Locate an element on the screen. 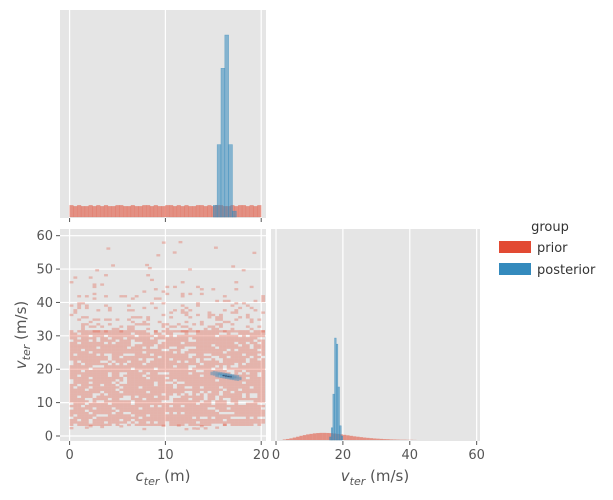 This screenshot has height=500, width=613. v-ter-marginal-background is located at coordinates (375, 335).